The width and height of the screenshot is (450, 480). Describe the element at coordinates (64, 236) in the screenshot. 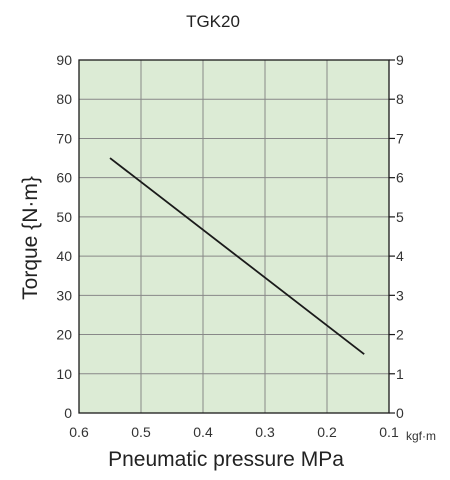

I see `y-tick-labels: 0 10 20 30 40 50 60 70 80 90` at that location.